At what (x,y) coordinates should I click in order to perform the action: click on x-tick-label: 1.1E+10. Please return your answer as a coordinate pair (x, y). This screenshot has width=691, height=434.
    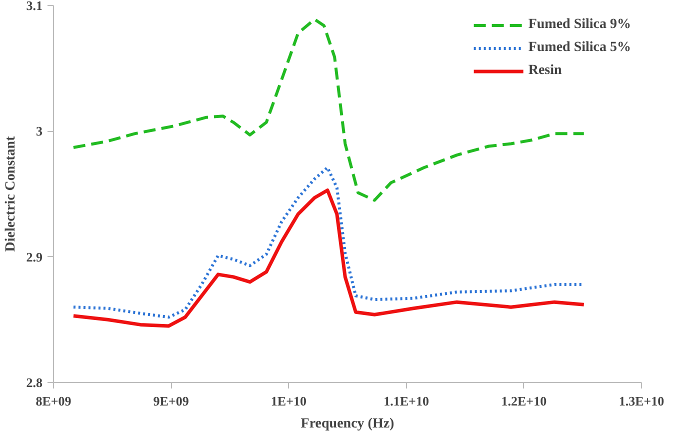
    Looking at the image, I should click on (406, 401).